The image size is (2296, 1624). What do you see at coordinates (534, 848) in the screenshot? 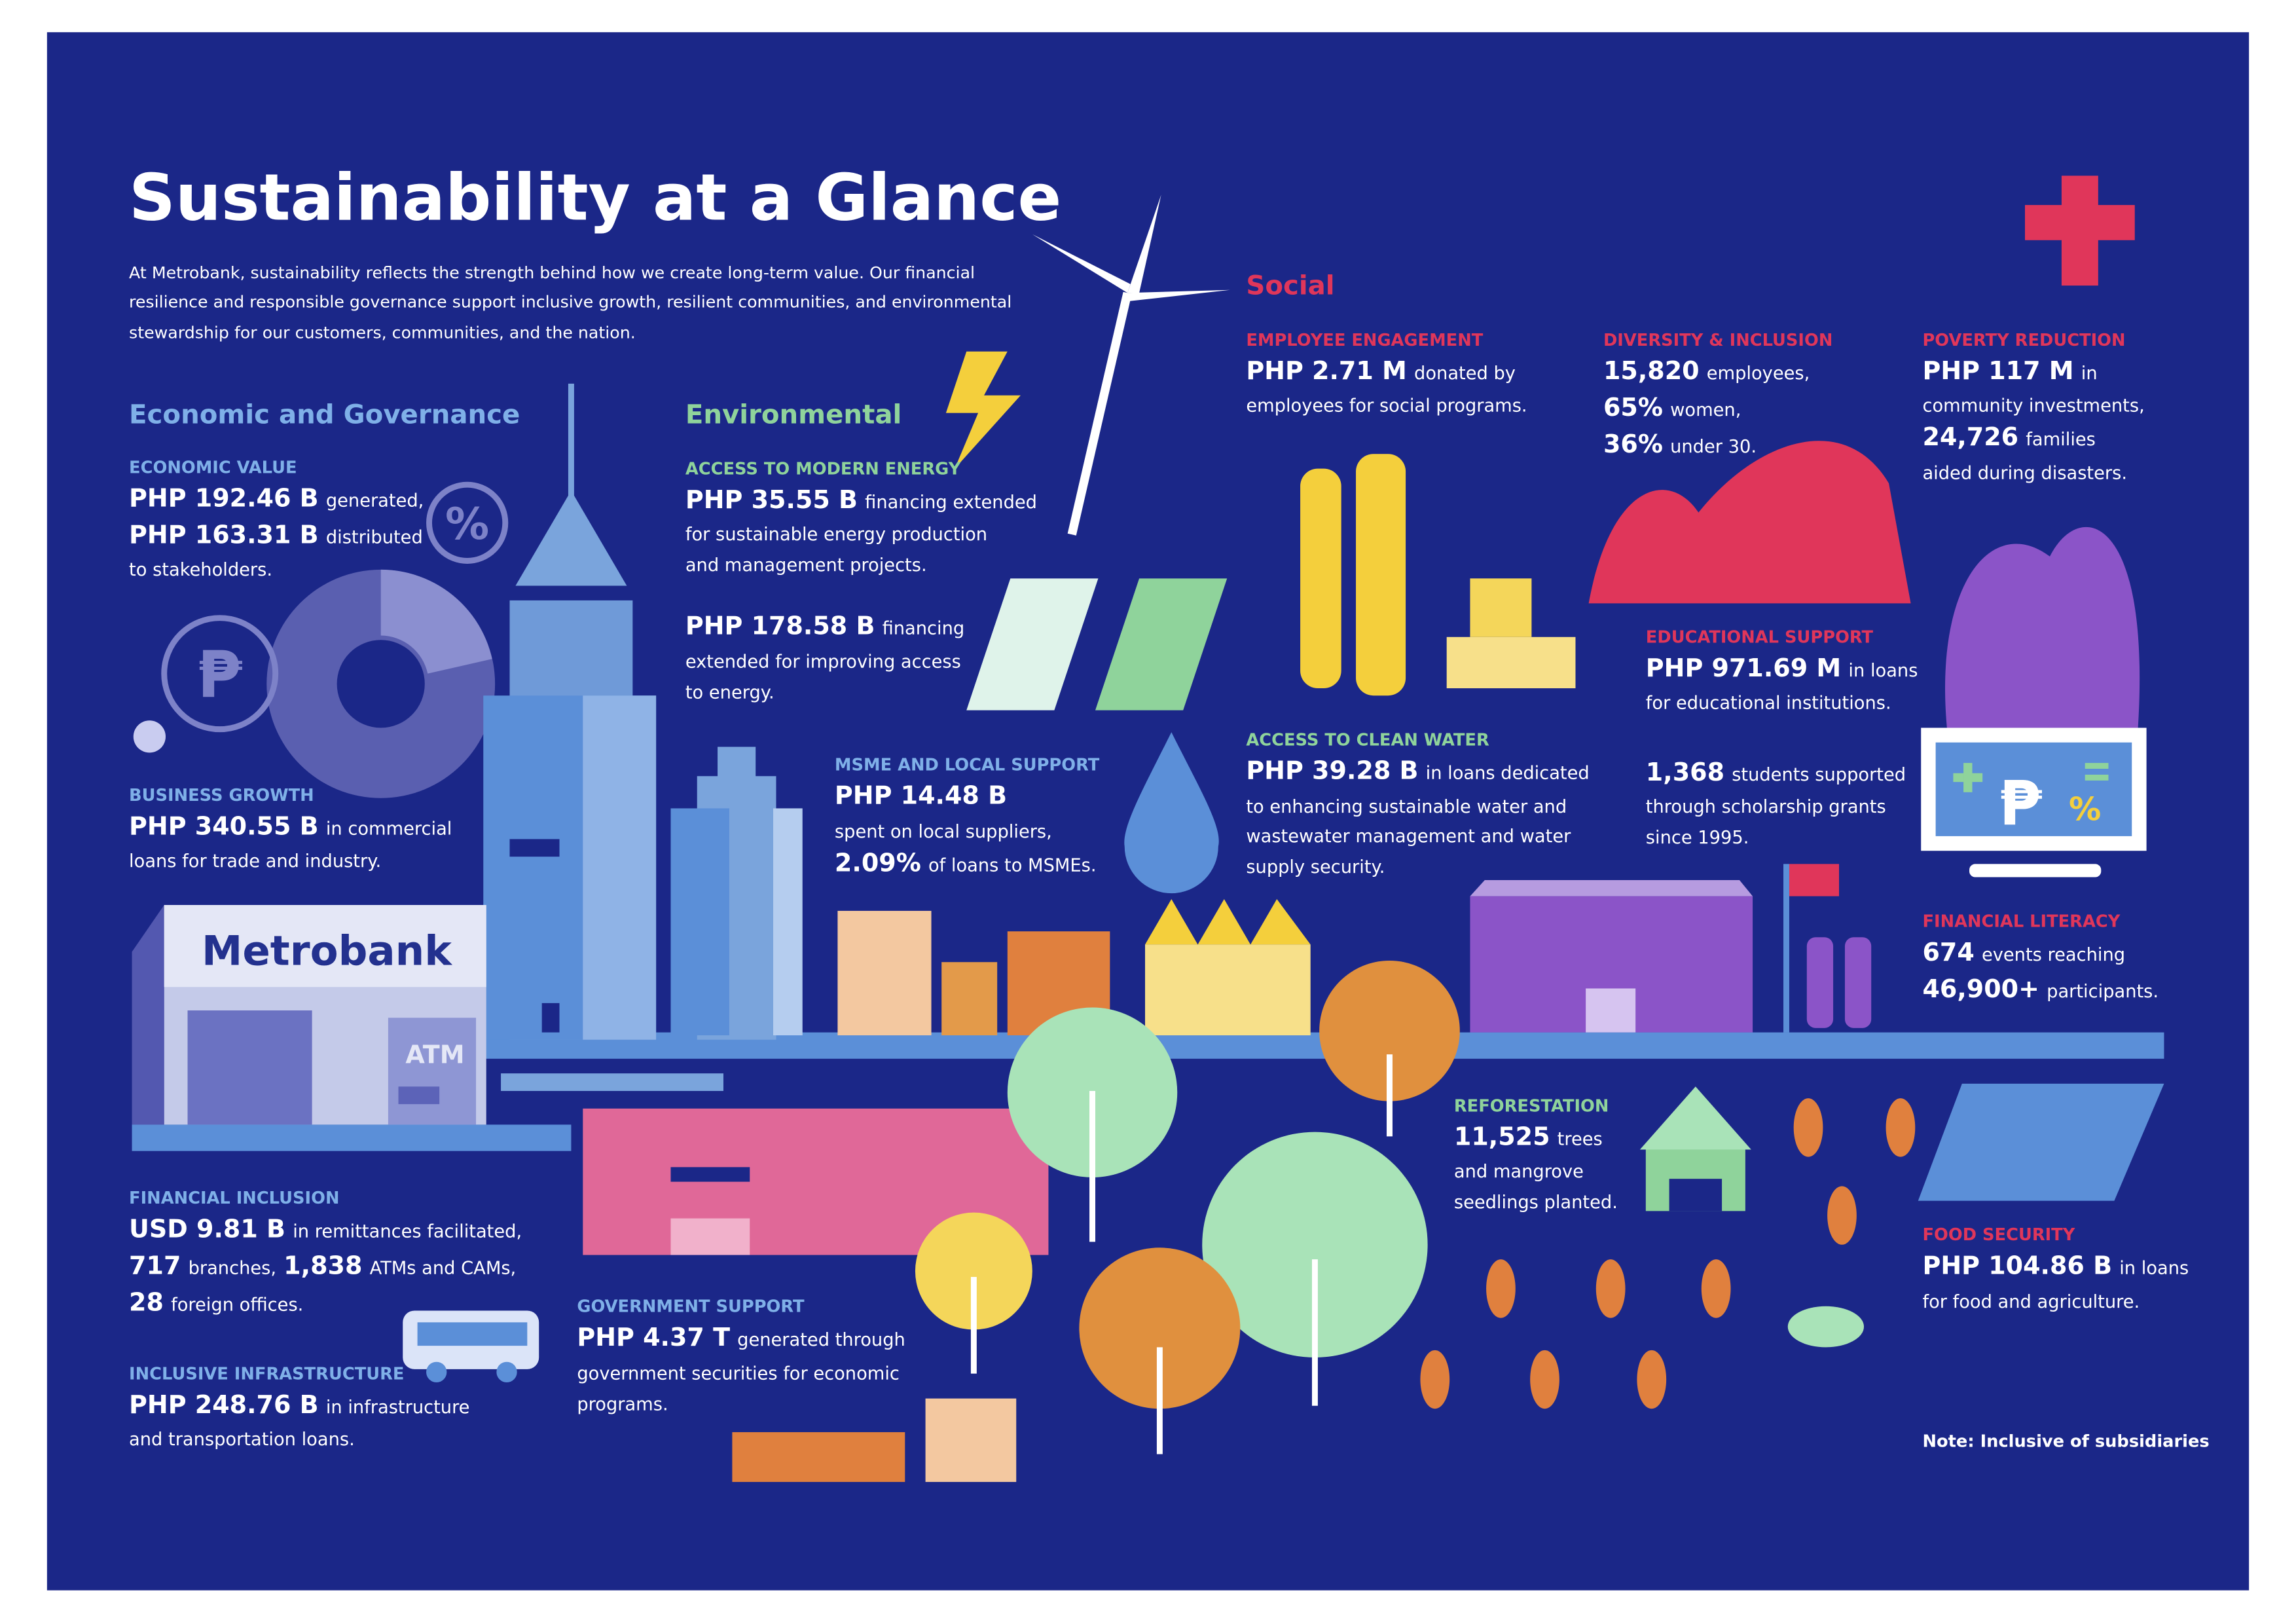
I see `window` at bounding box center [534, 848].